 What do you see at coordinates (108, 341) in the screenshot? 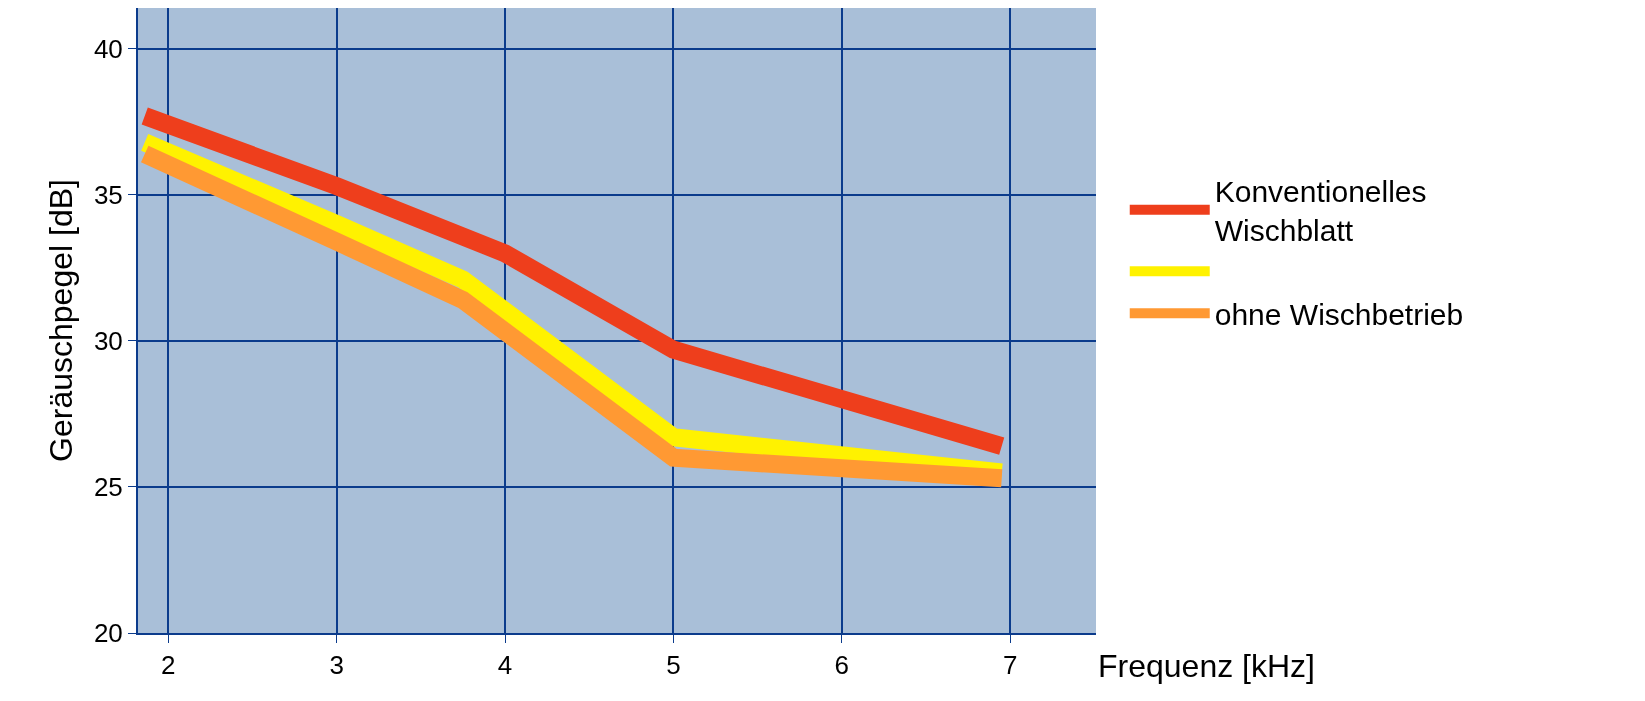
I see `y-tick-label: 30` at bounding box center [108, 341].